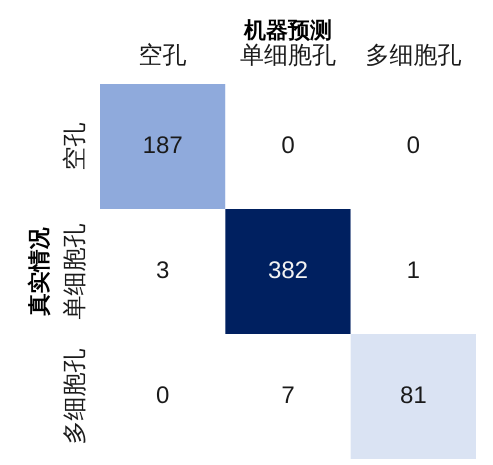 The height and width of the screenshot is (465, 493). What do you see at coordinates (288, 270) in the screenshot?
I see `data-label: 382` at bounding box center [288, 270].